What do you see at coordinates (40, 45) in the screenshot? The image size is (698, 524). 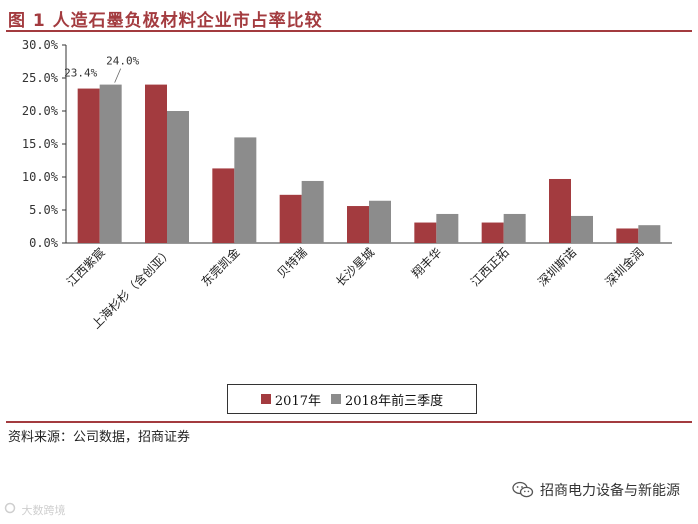 I see `y-tick-label: 30.0%` at bounding box center [40, 45].